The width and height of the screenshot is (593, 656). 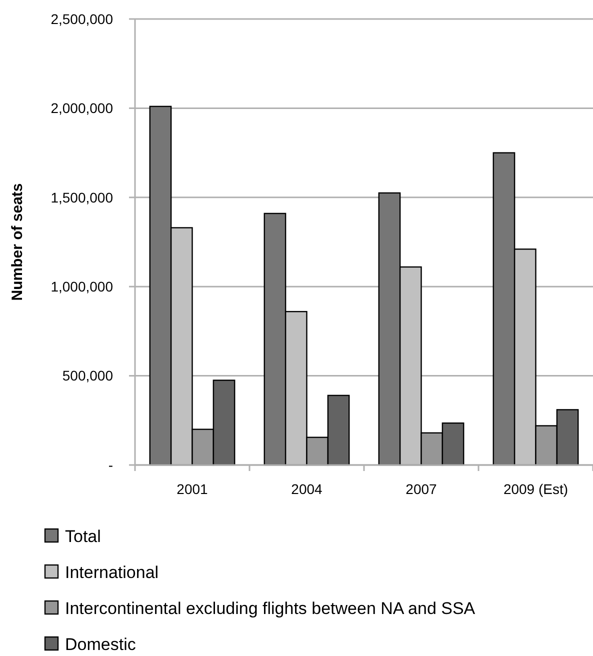 What do you see at coordinates (111, 464) in the screenshot?
I see `y-tick-label: -` at bounding box center [111, 464].